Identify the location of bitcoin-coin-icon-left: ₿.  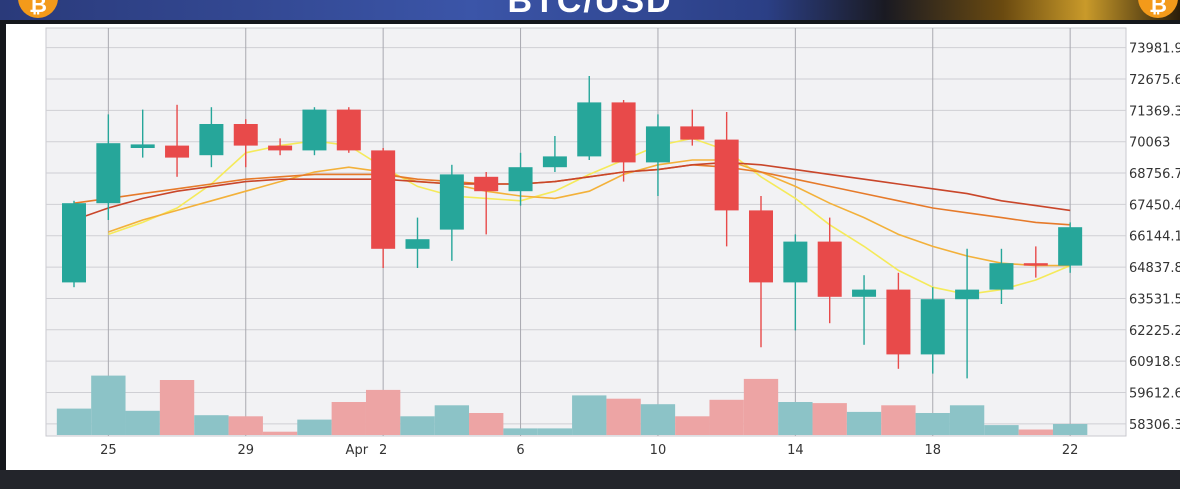
(38, 9).